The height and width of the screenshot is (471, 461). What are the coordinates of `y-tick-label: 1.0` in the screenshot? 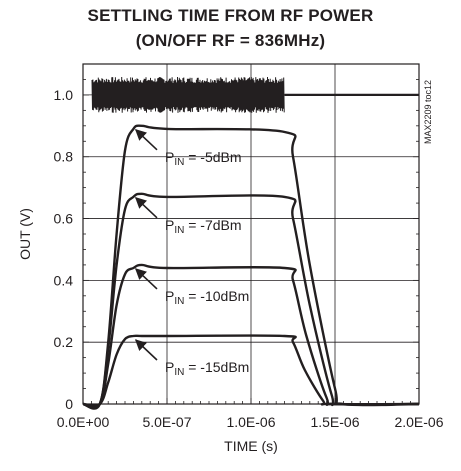 It's located at (64, 95).